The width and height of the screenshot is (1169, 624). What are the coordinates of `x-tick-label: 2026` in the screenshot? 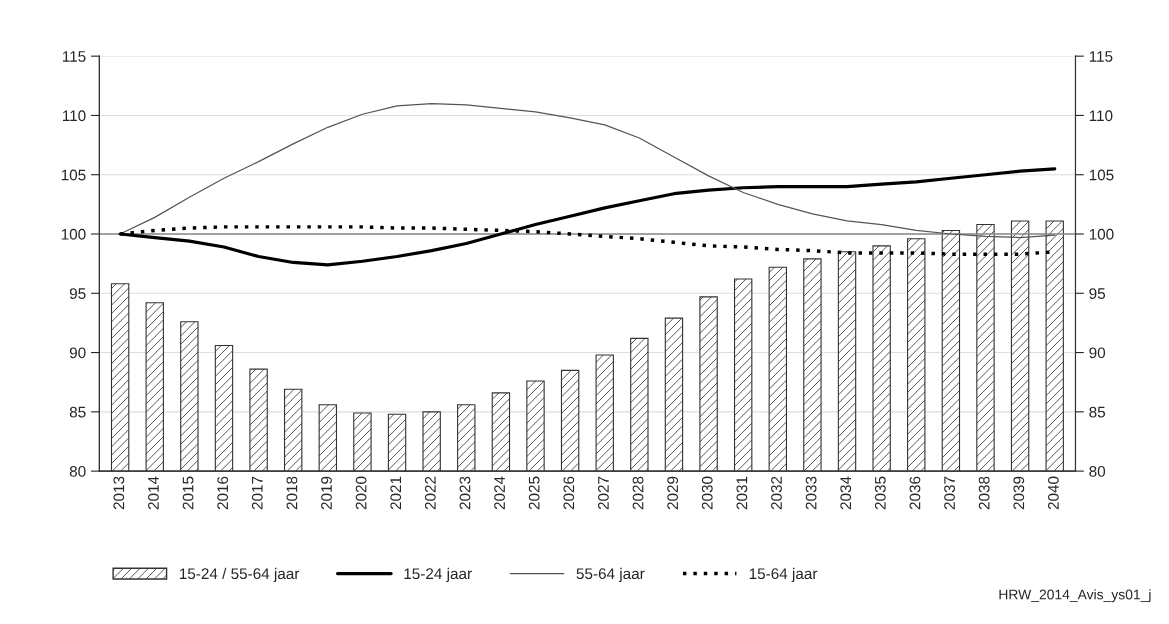 It's located at (569, 493).